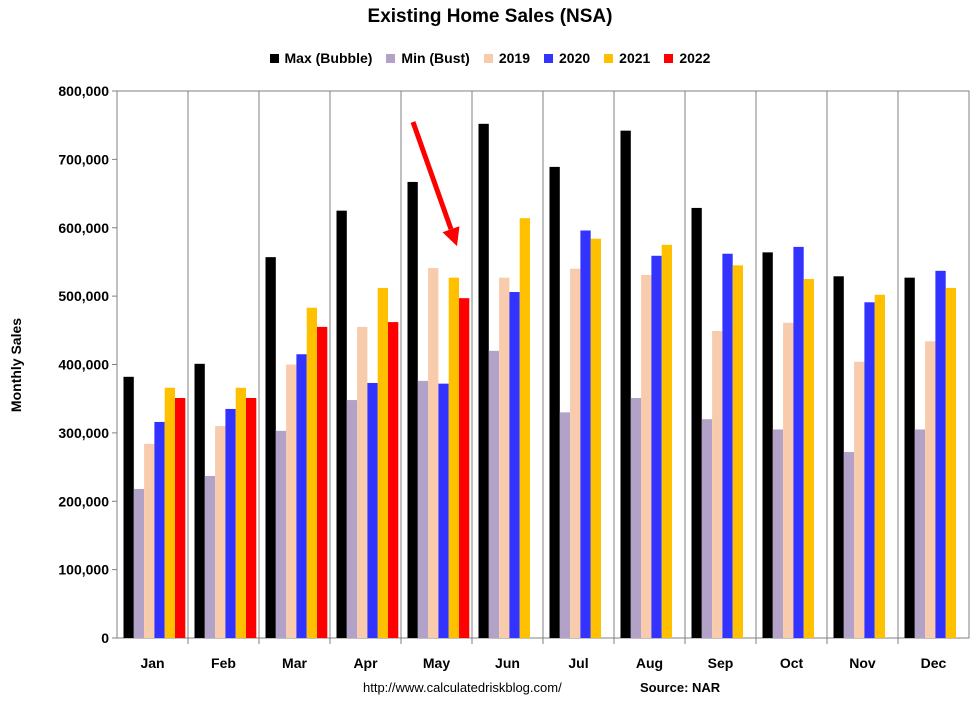 The height and width of the screenshot is (707, 980). What do you see at coordinates (627, 58) in the screenshot?
I see `legend-item: 2021` at bounding box center [627, 58].